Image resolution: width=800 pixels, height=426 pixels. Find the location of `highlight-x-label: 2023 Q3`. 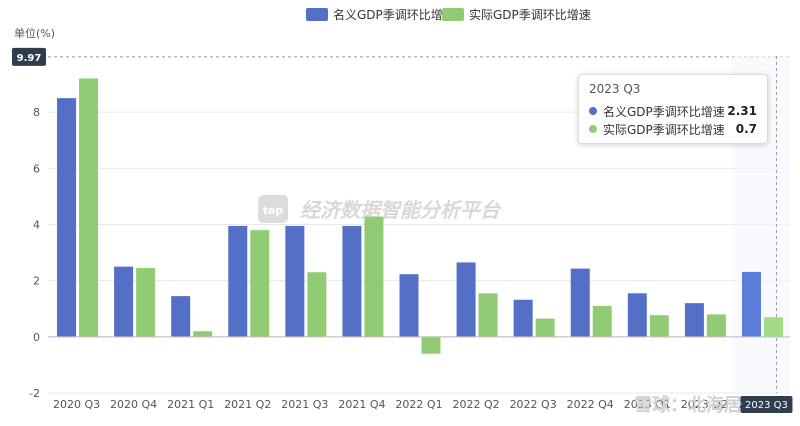

highlight-x-label: 2023 Q3 is located at coordinates (766, 405).